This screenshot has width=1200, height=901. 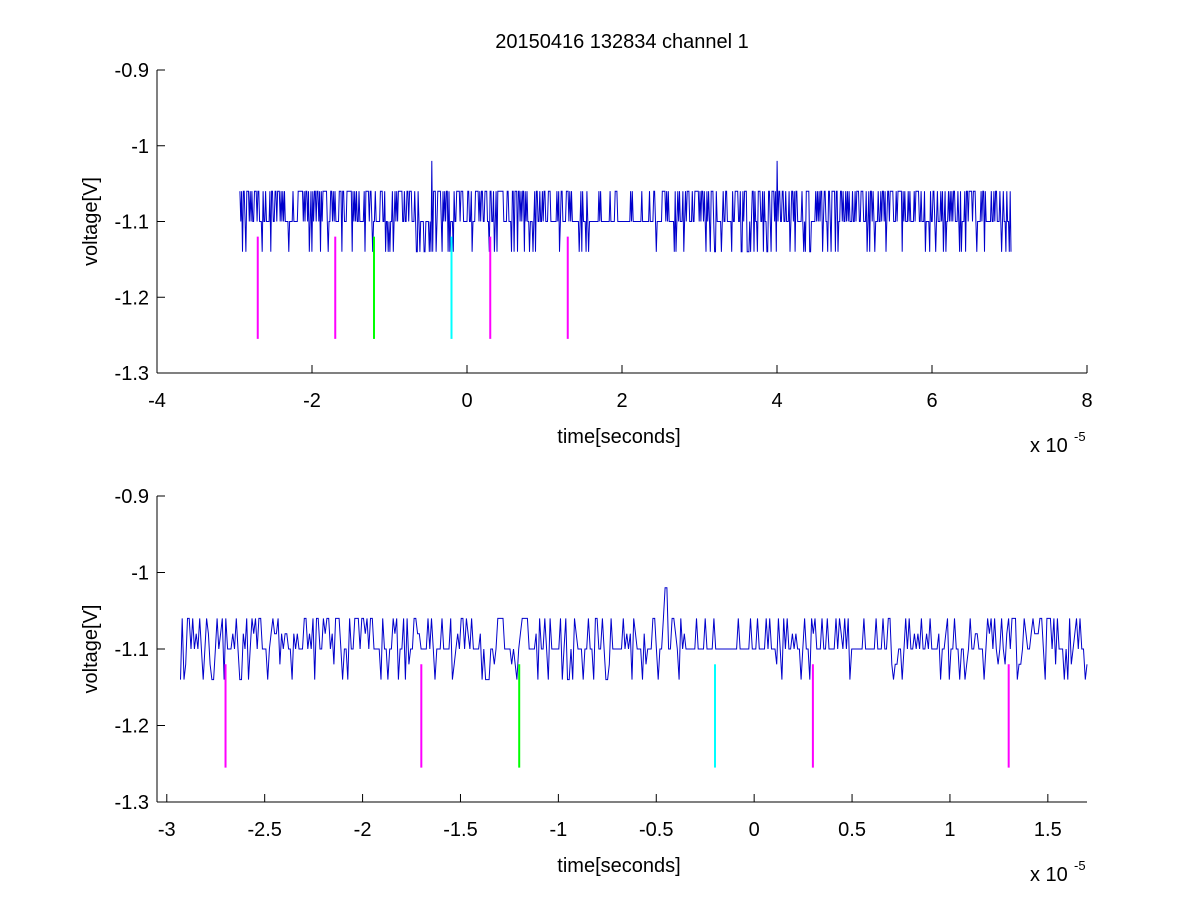 I want to click on x-tick-label: -4, so click(x=157, y=401).